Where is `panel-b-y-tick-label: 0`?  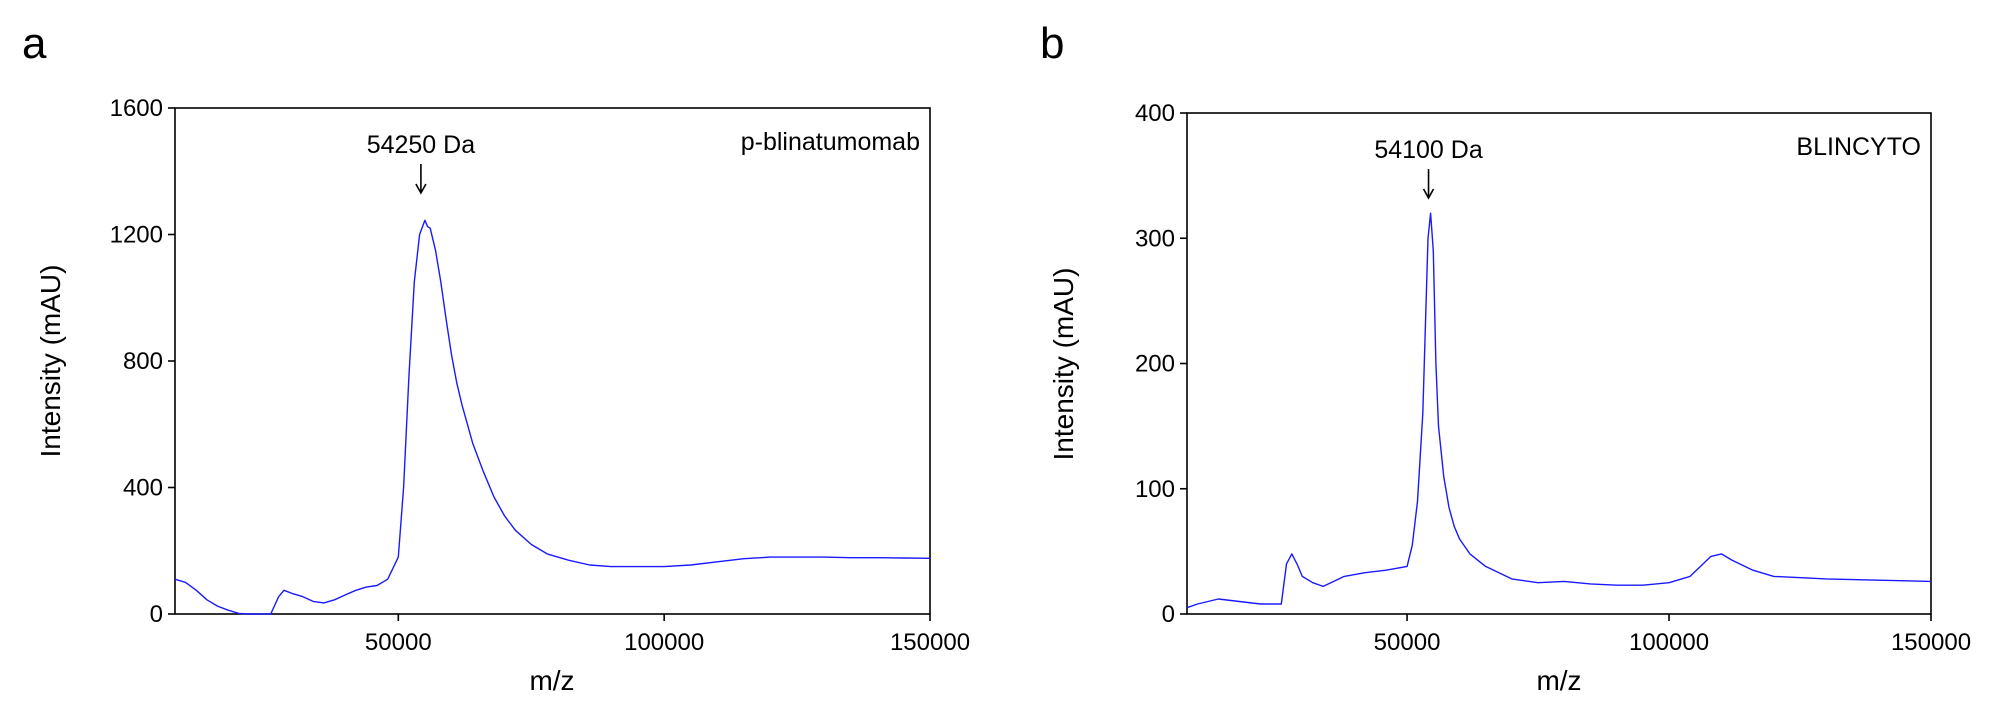 panel-b-y-tick-label: 0 is located at coordinates (1168, 614).